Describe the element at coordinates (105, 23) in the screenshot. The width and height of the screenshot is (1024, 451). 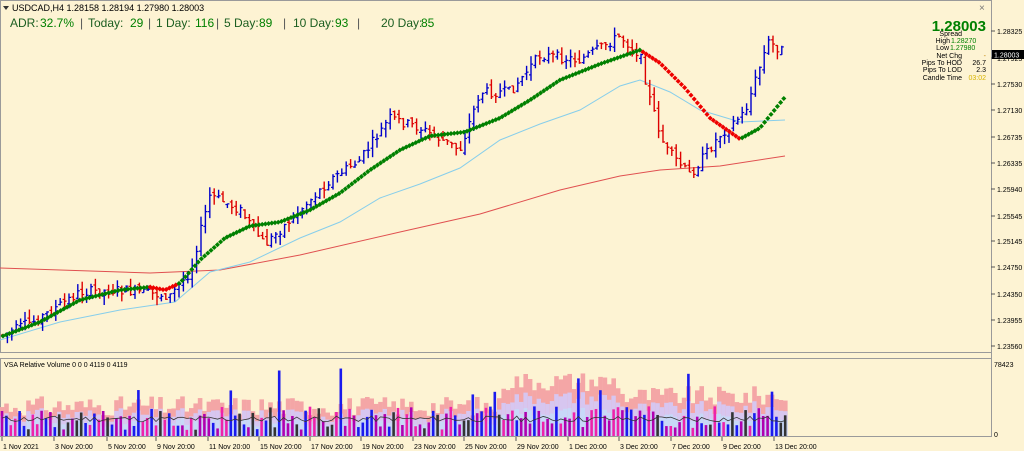
I see `today-label: Today:` at that location.